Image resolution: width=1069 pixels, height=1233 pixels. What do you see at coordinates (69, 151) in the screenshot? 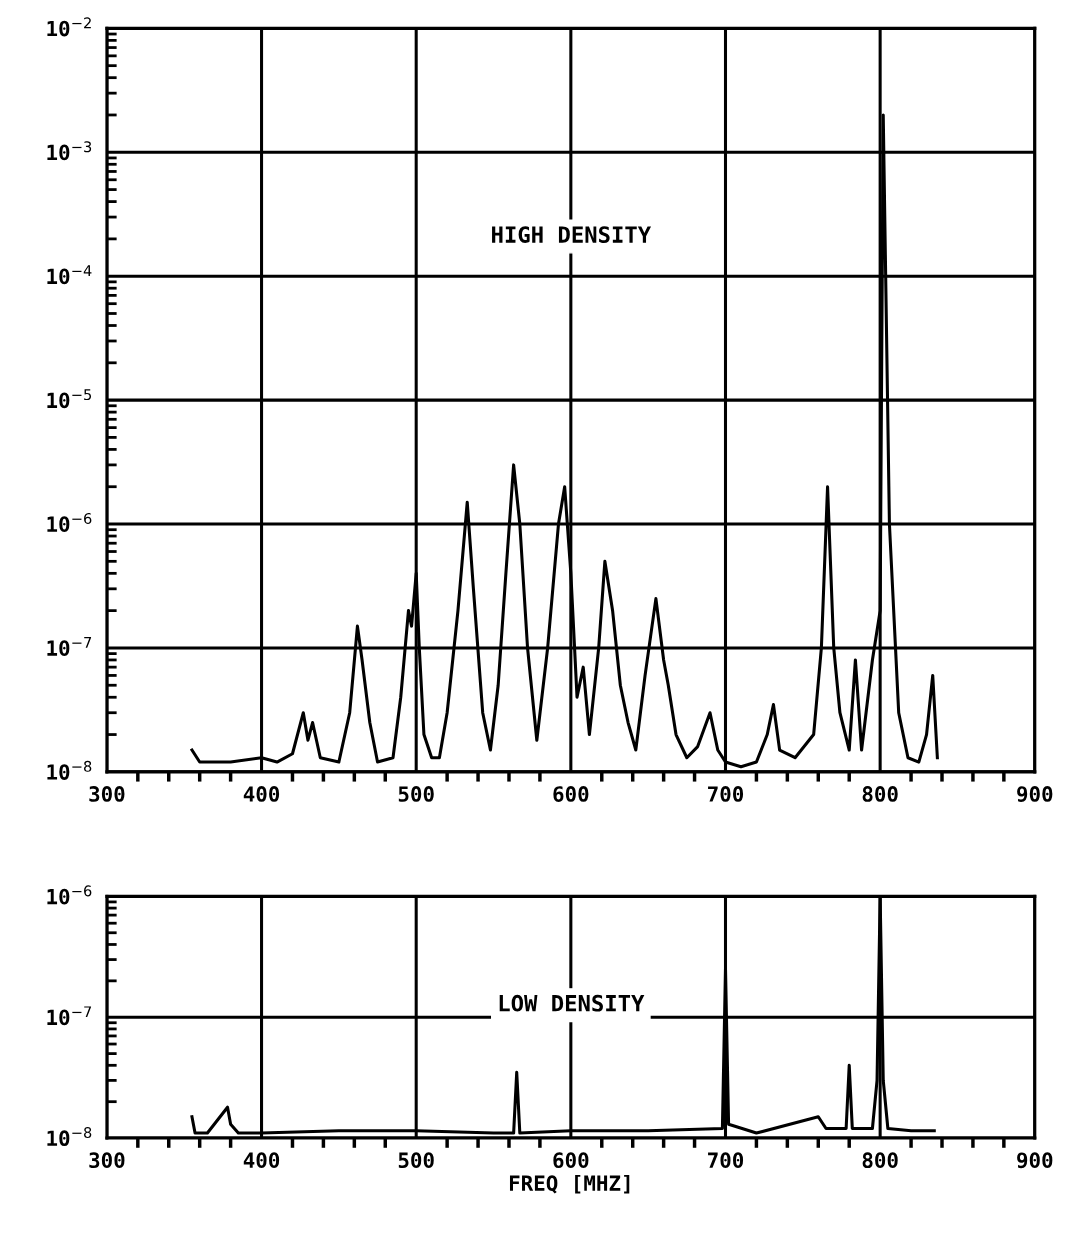
I see `y-tick-label: 10$^{−3}$` at bounding box center [69, 151].